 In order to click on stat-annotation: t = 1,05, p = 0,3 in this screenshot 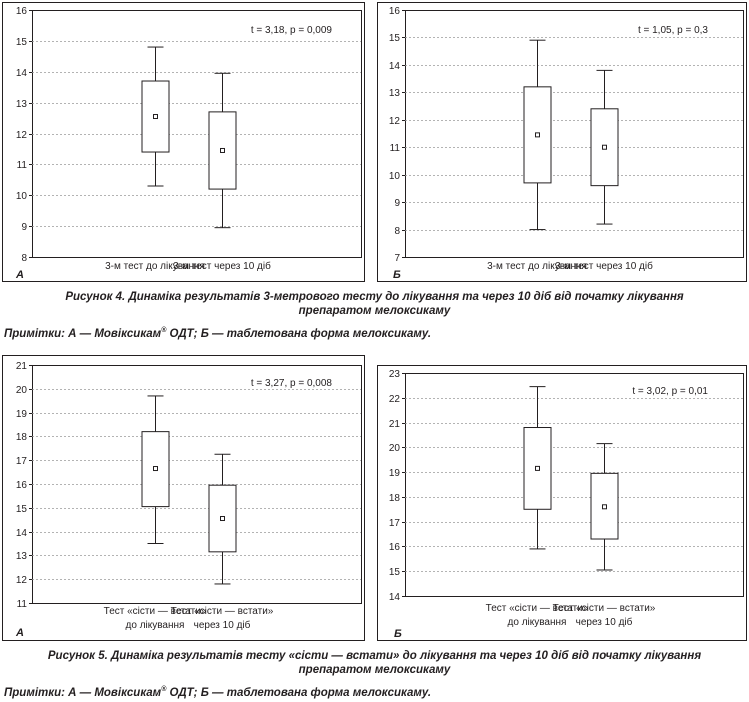, I will do `click(673, 30)`.